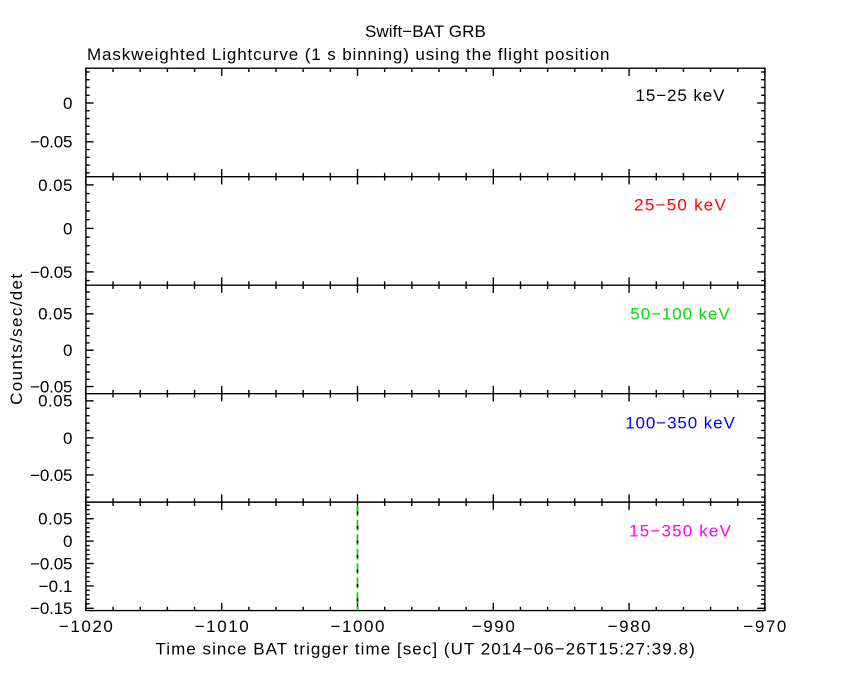  Describe the element at coordinates (358, 626) in the screenshot. I see `svg-text: −1000` at that location.